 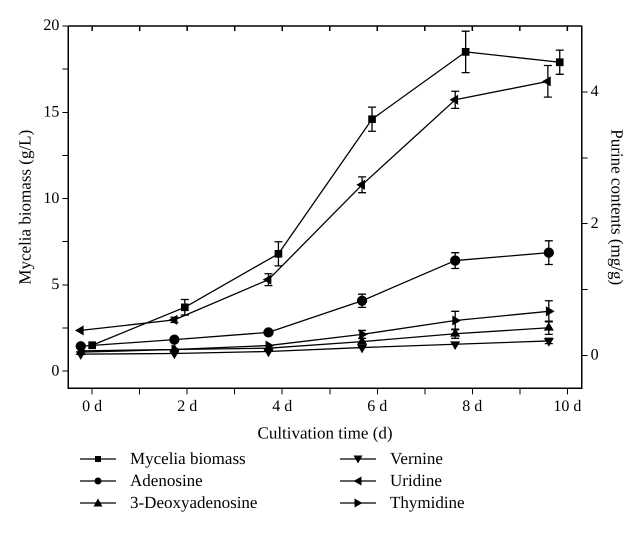 I want to click on y-tick-label: 15, so click(x=51, y=111).